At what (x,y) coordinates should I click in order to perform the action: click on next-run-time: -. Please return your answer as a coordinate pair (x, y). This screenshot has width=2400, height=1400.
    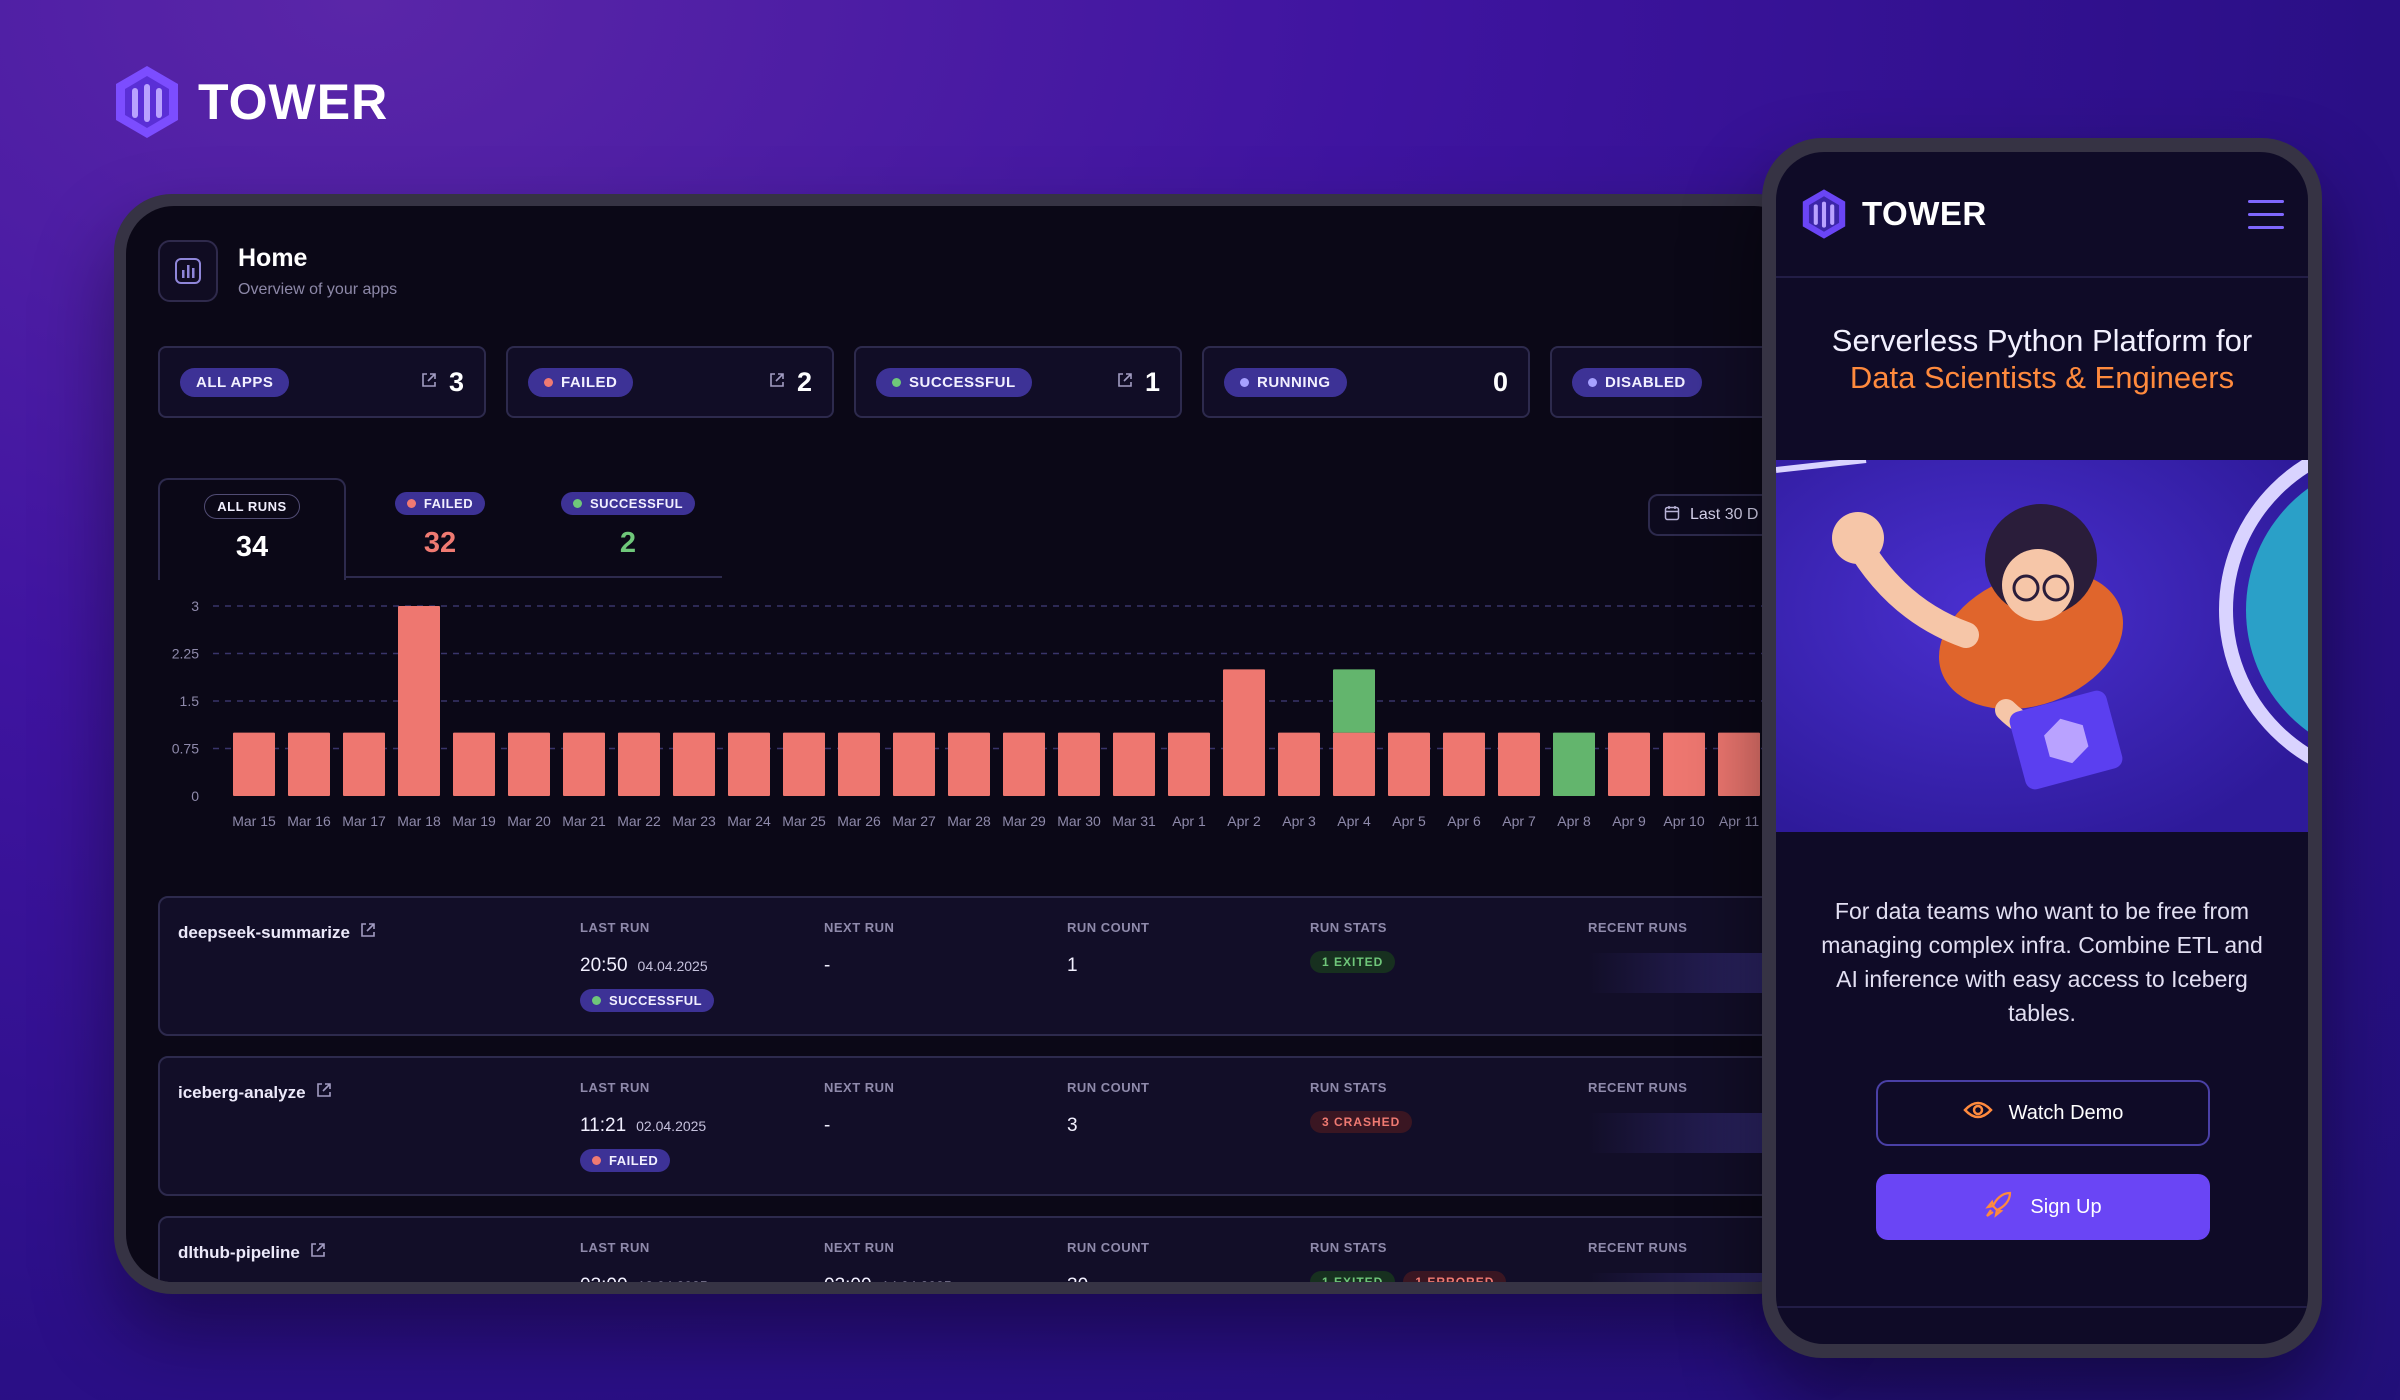
    Looking at the image, I should click on (827, 965).